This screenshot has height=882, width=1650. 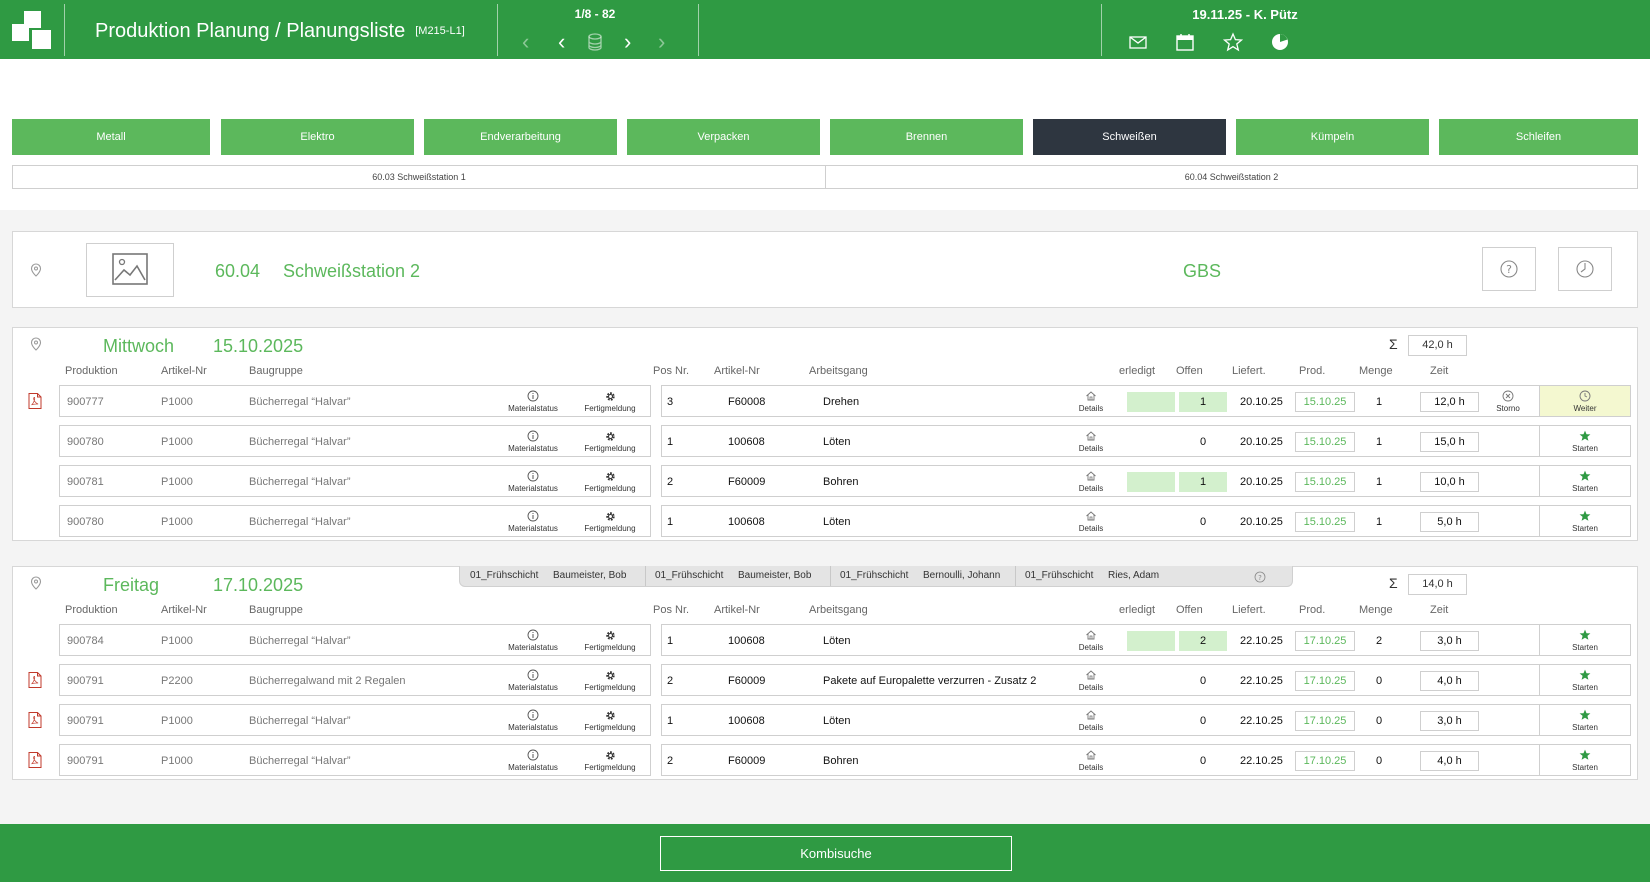 What do you see at coordinates (562, 41) in the screenshot?
I see `prev-page-icon: ‹` at bounding box center [562, 41].